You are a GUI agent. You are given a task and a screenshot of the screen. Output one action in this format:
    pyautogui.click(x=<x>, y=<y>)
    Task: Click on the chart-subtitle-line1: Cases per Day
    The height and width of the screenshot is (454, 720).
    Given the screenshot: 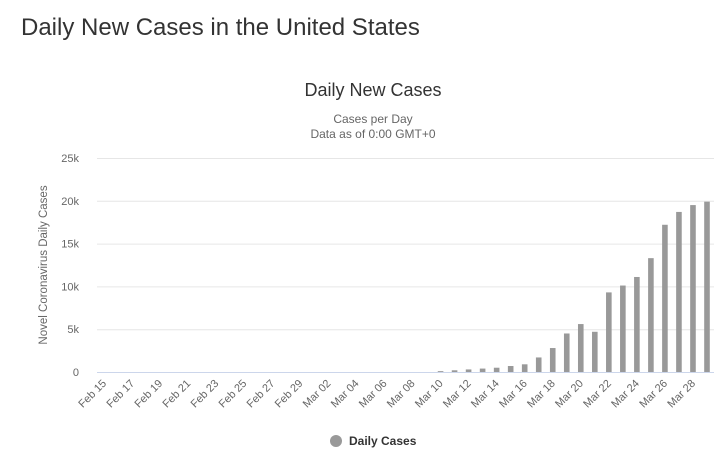 What is the action you would take?
    pyautogui.click(x=372, y=119)
    